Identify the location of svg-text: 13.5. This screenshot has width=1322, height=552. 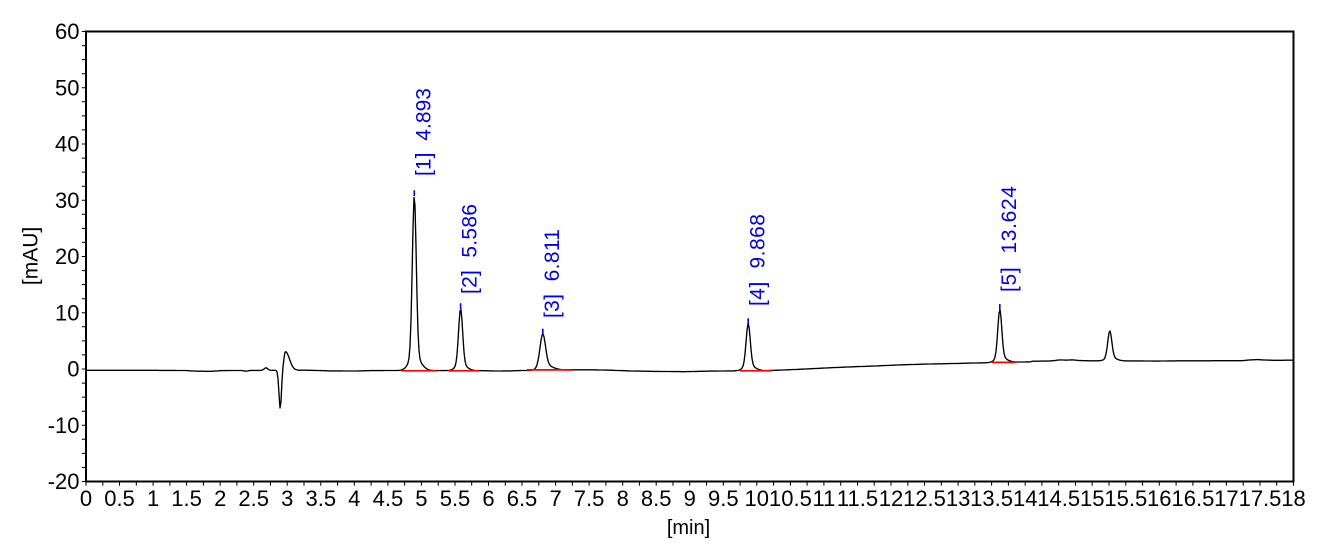
(991, 498).